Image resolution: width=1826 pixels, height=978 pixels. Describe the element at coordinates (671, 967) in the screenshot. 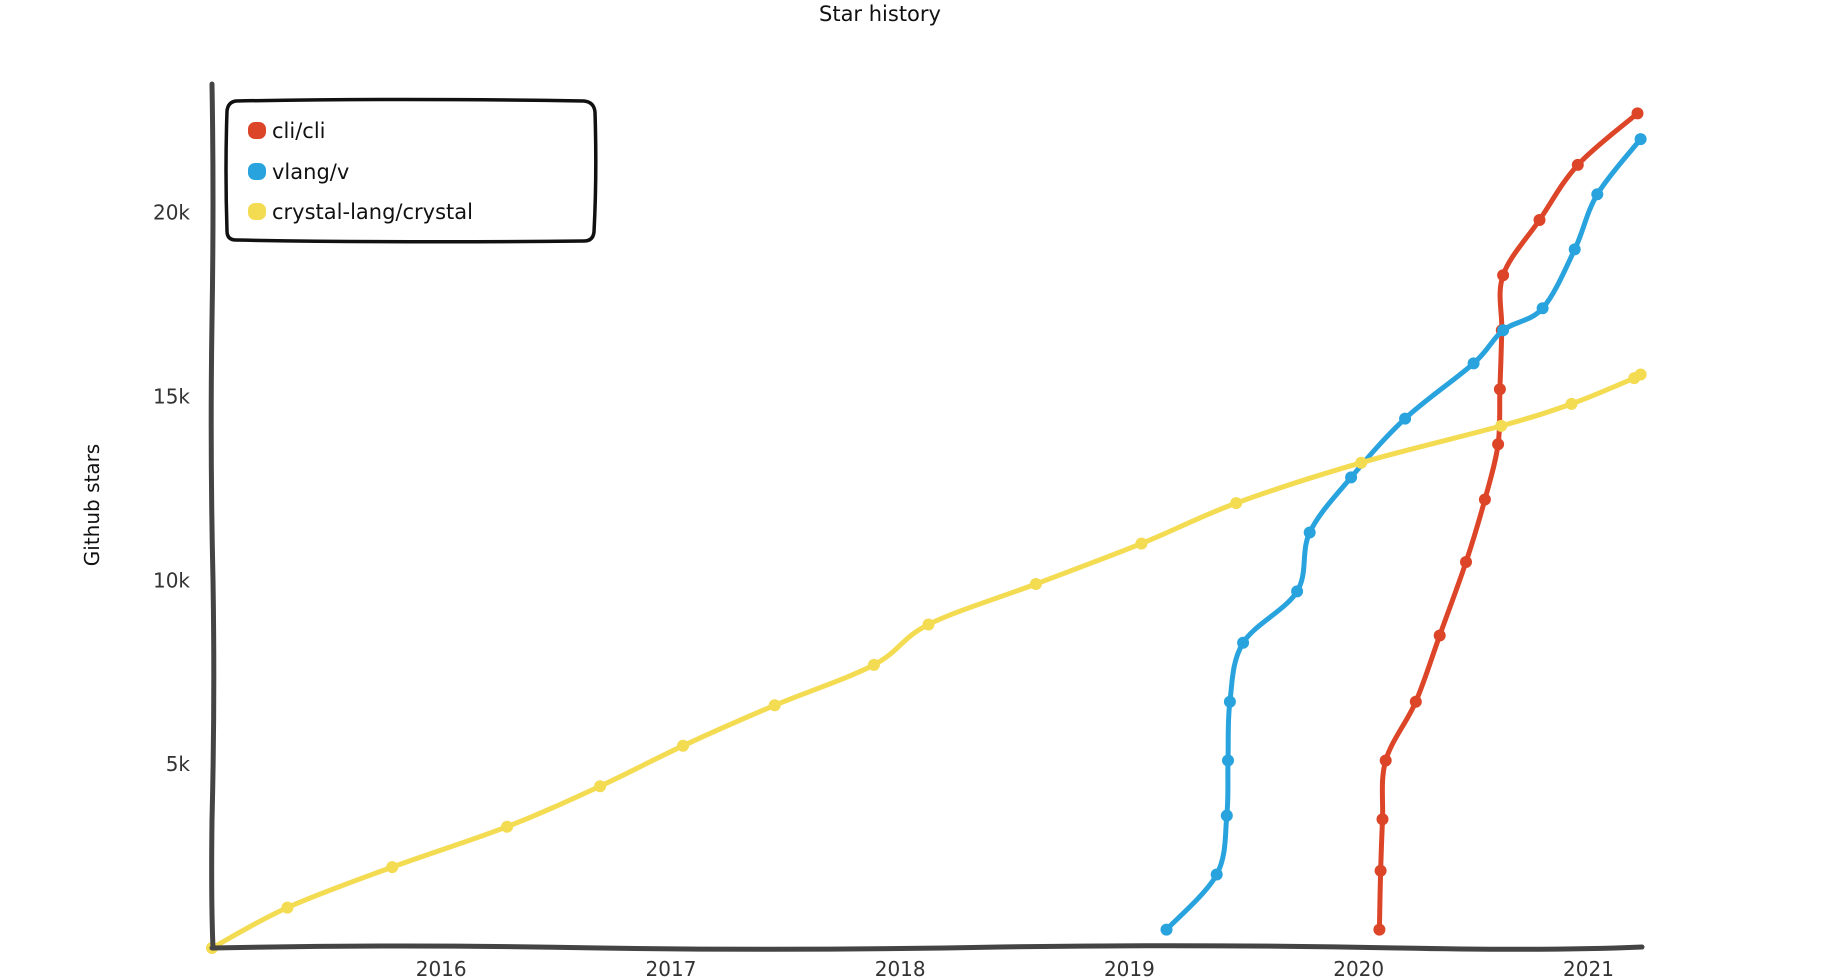

I see `x-tick-label-2017: 2017` at that location.